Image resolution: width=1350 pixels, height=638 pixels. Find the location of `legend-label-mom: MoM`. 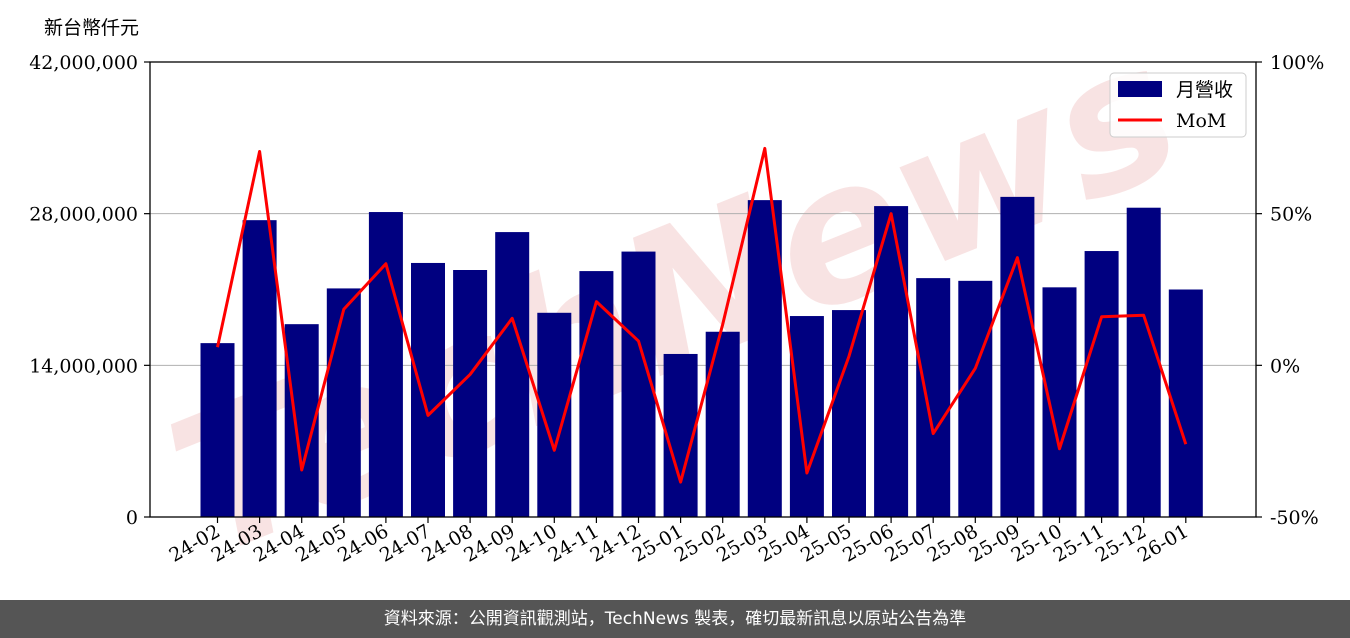

legend-label-mom: MoM is located at coordinates (1201, 121).